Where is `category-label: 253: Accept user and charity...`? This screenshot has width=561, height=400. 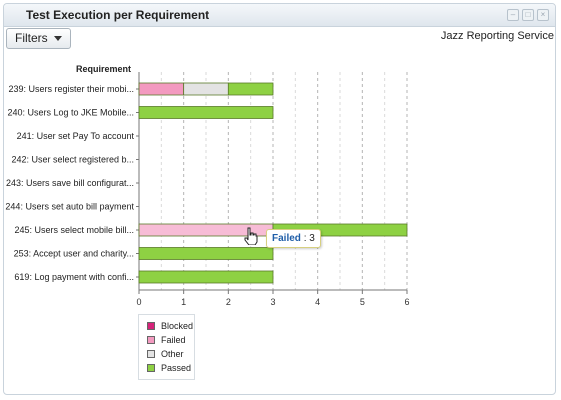
category-label: 253: Accept user and charity... is located at coordinates (74, 254).